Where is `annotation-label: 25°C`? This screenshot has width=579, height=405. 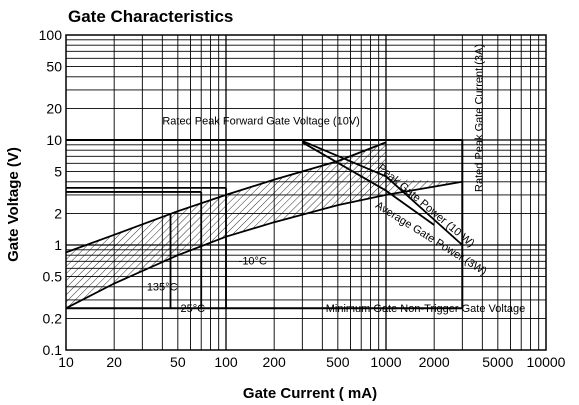
annotation-label: 25°C is located at coordinates (193, 309).